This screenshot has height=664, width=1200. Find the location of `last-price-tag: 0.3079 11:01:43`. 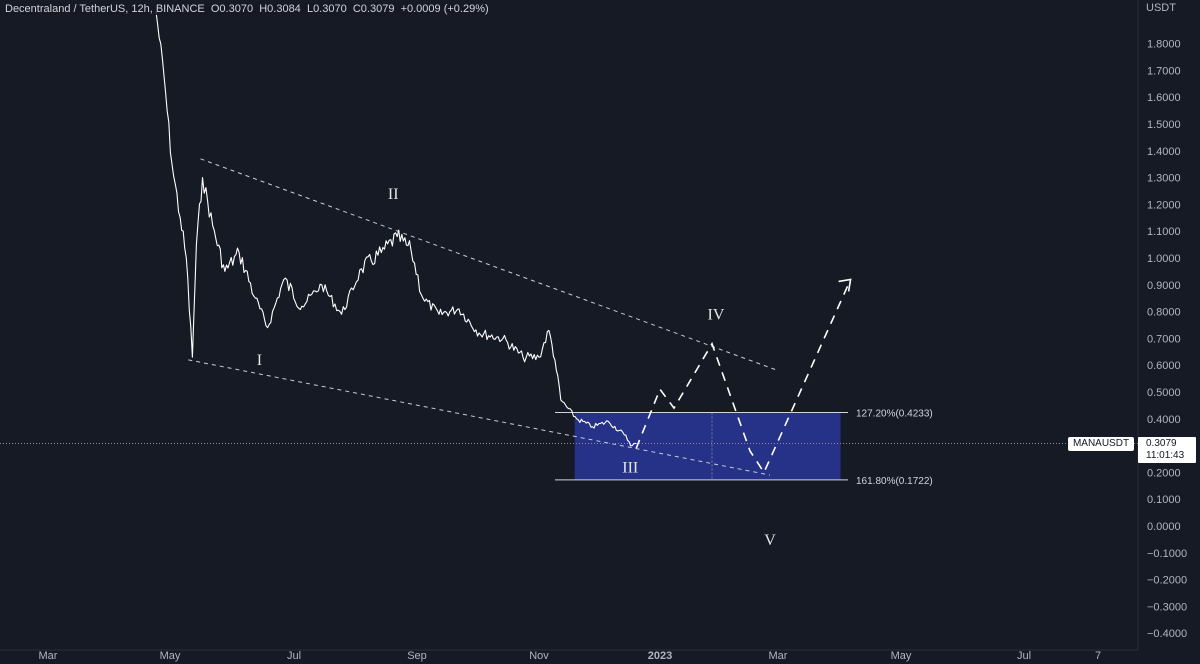

last-price-tag: 0.3079 11:01:43 is located at coordinates (1167, 450).